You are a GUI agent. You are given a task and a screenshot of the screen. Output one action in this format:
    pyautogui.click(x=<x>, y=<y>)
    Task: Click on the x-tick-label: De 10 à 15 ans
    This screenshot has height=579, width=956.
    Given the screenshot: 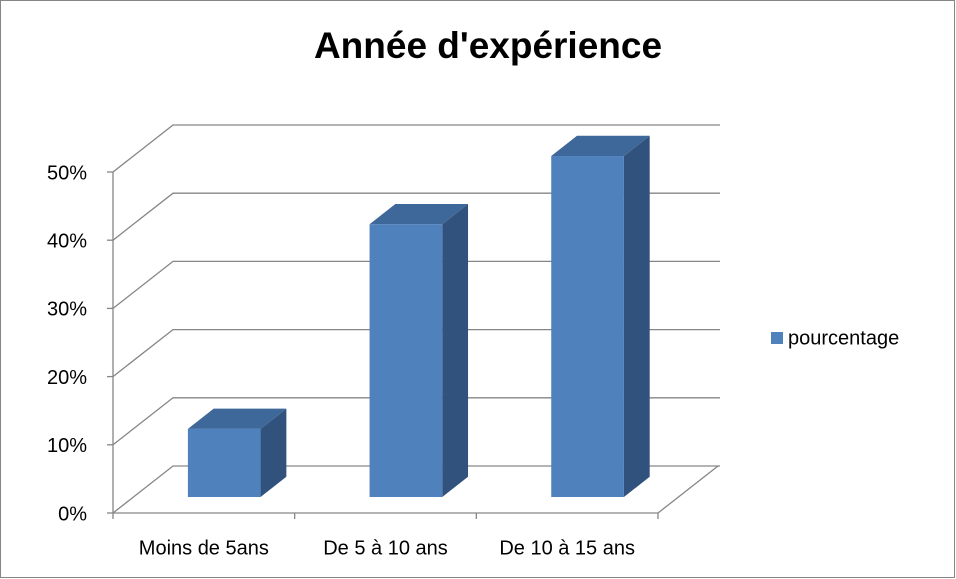 What is the action you would take?
    pyautogui.click(x=567, y=548)
    